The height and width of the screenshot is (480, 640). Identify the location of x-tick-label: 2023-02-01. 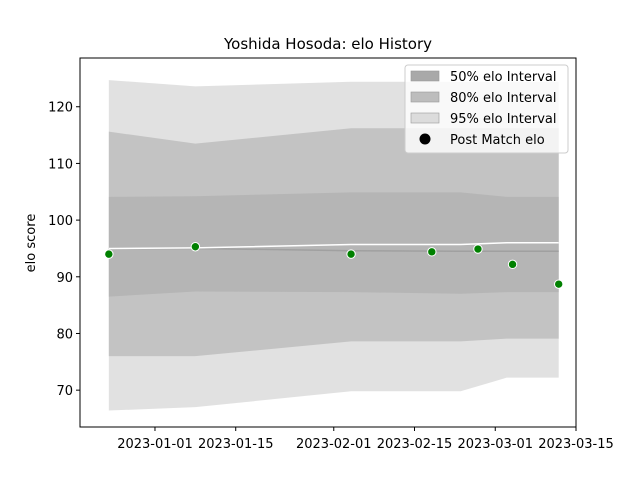
(334, 444).